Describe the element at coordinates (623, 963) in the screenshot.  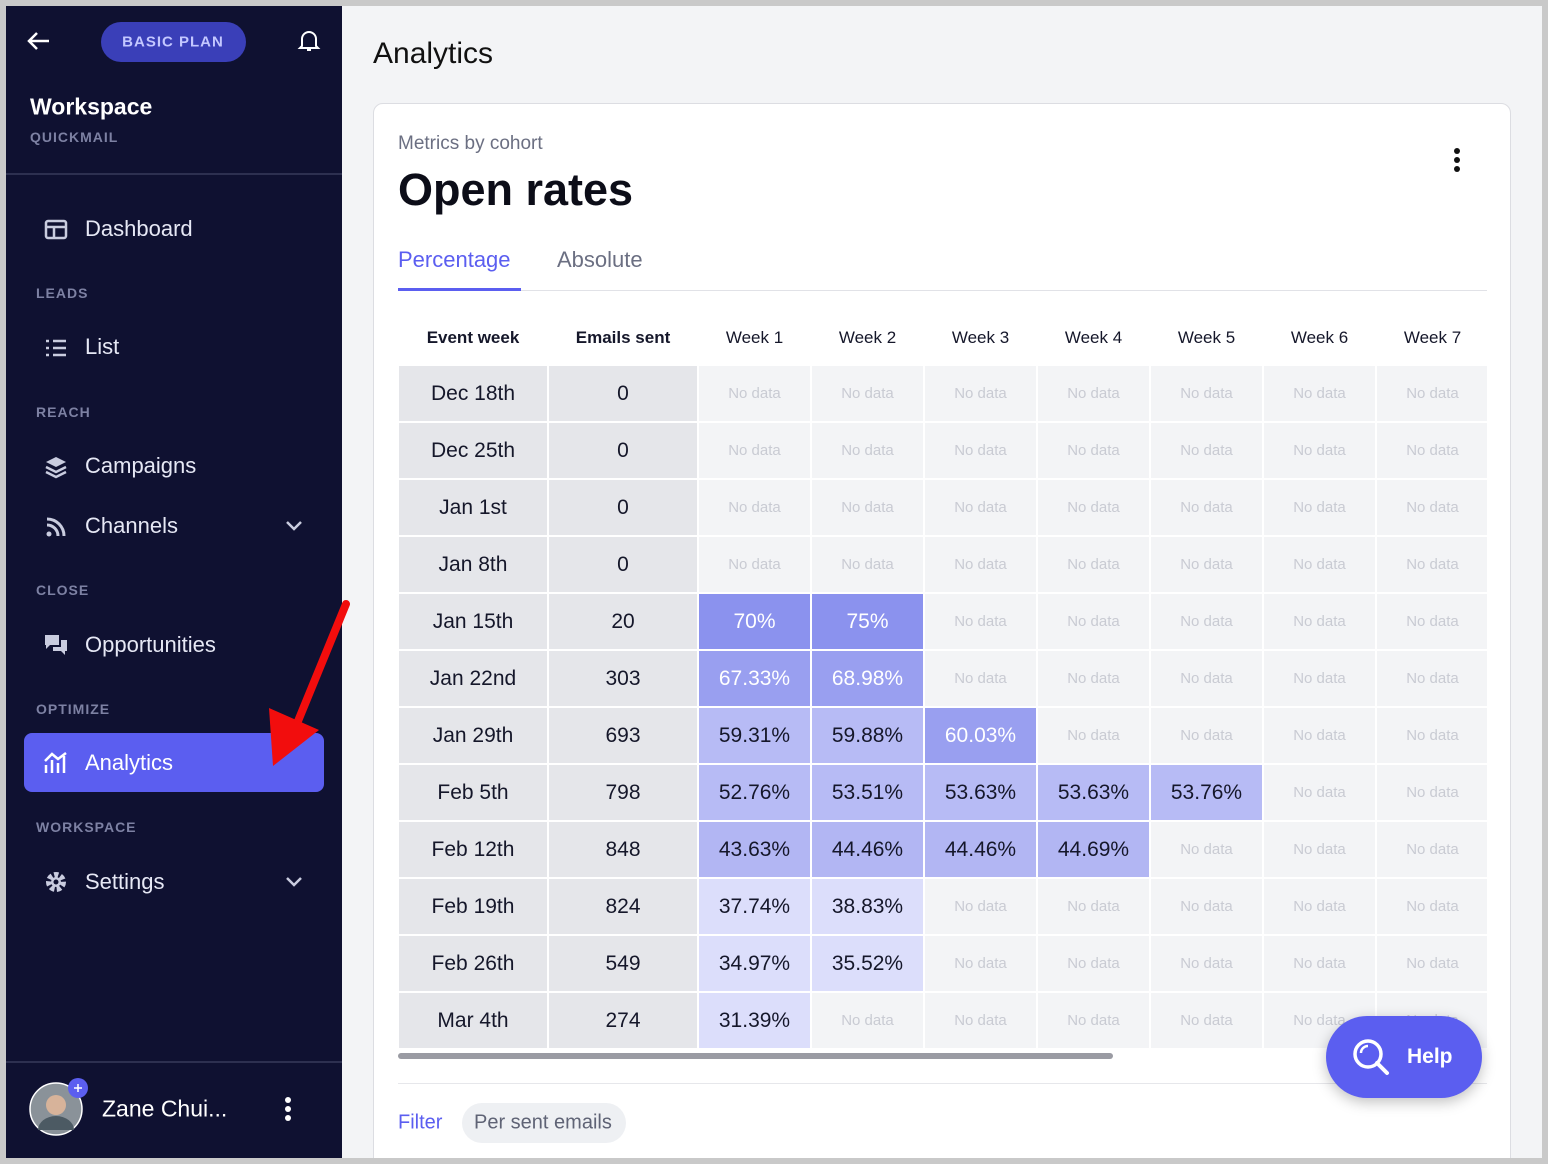
I see `emails-sent: 549` at that location.